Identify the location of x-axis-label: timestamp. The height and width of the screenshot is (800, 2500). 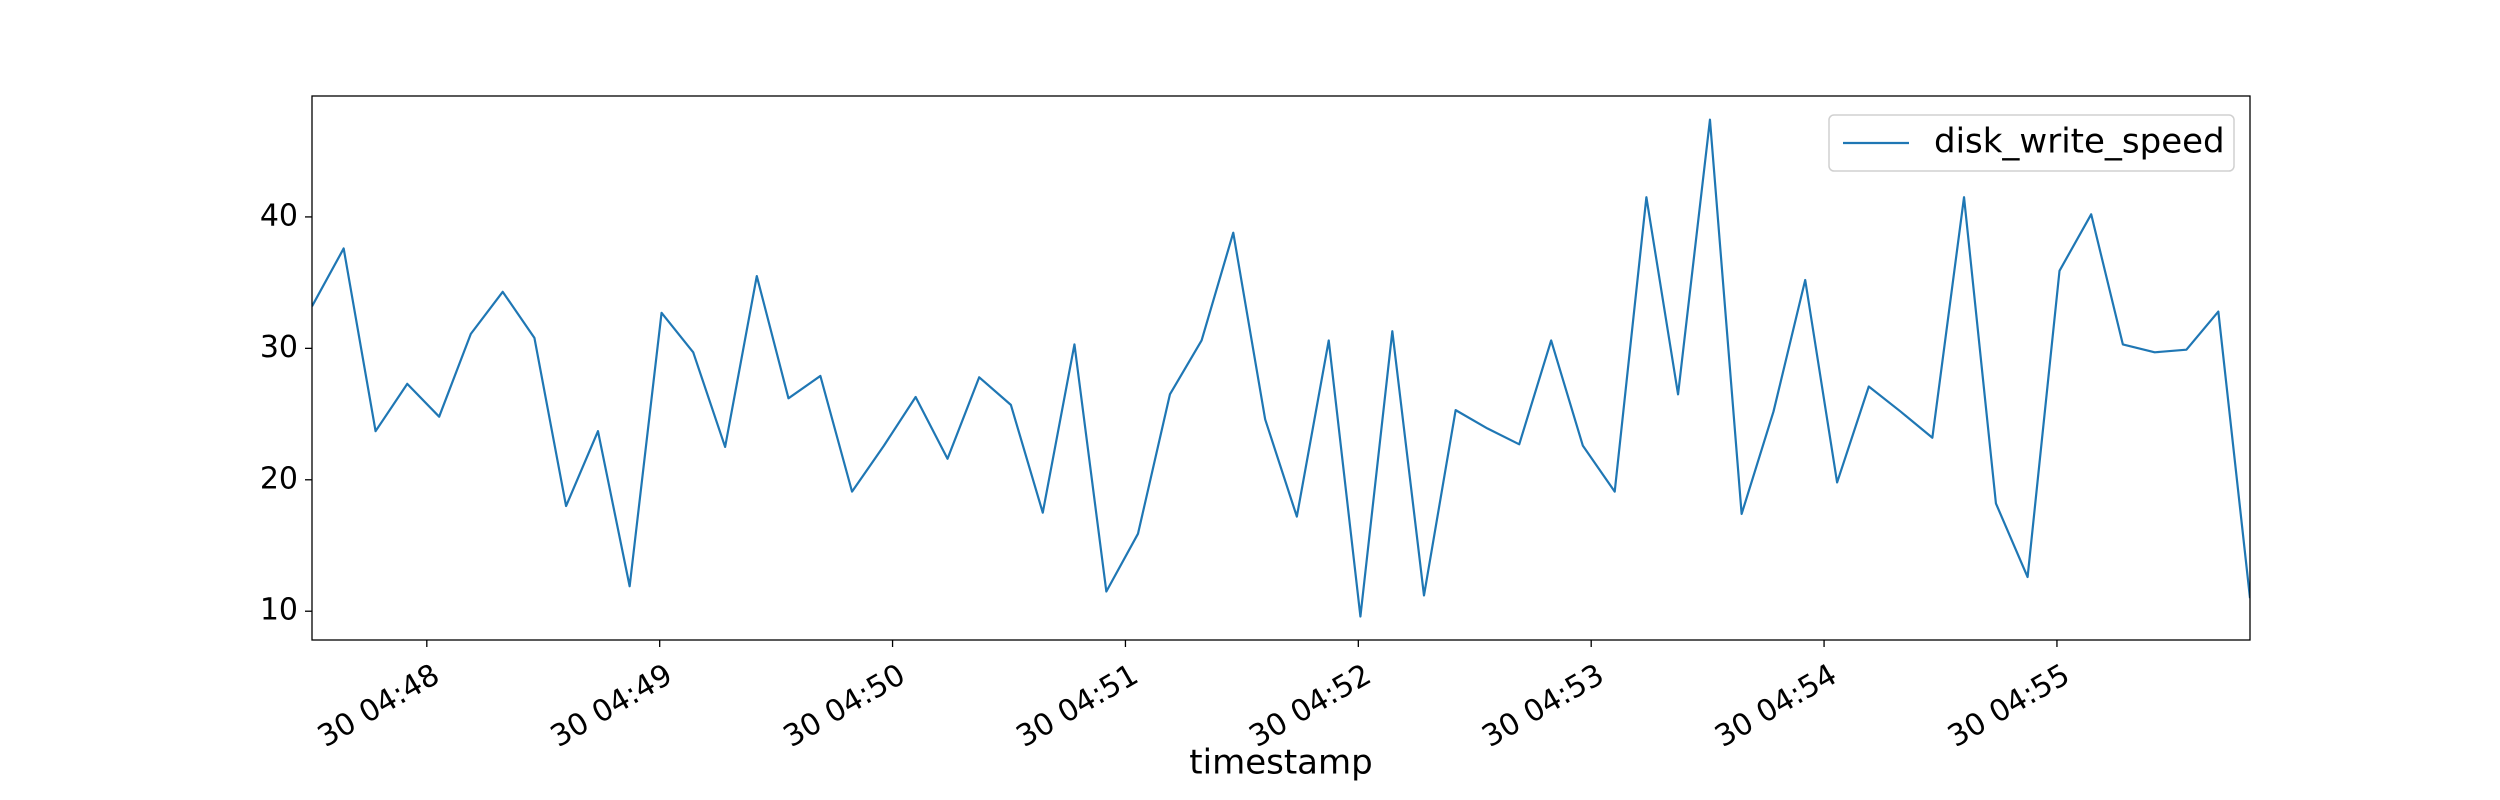
(1280, 763).